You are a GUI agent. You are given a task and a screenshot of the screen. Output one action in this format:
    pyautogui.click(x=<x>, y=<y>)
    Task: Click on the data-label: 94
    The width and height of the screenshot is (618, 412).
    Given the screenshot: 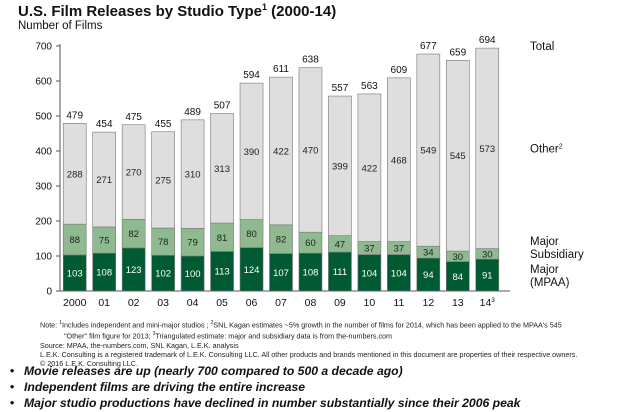 What is the action you would take?
    pyautogui.click(x=428, y=275)
    